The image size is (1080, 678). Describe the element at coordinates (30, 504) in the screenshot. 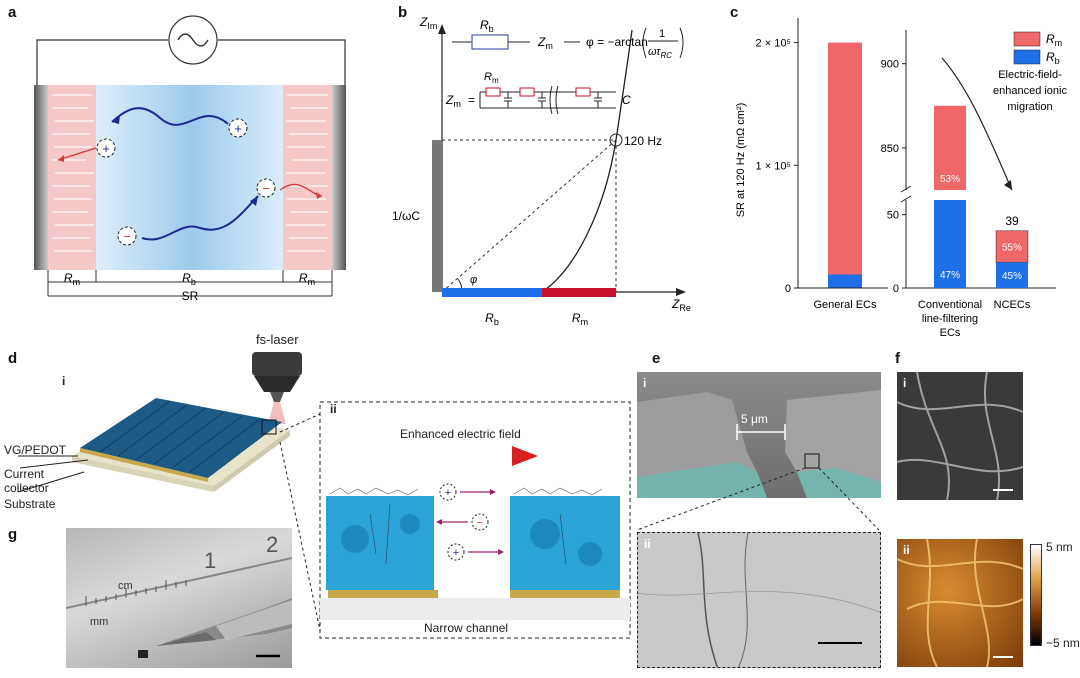

I see `substrate-label: Substrate` at that location.